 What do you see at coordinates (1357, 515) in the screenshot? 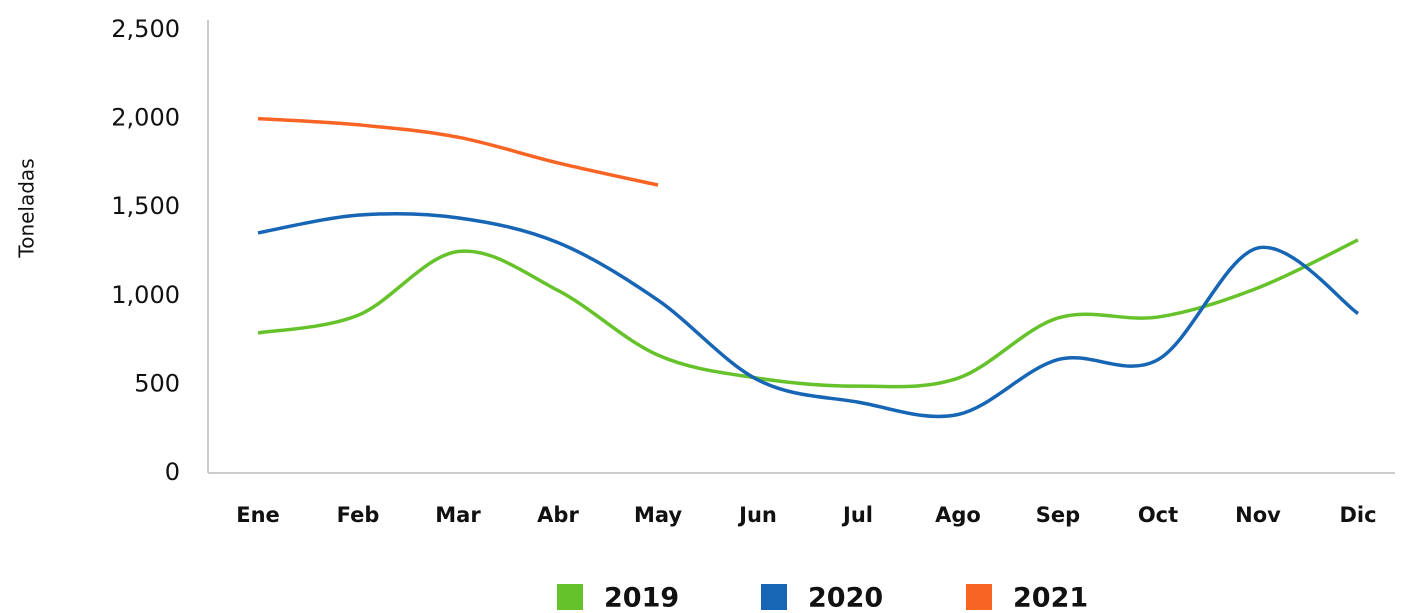
I see `x-tick-label: Dic` at bounding box center [1357, 515].